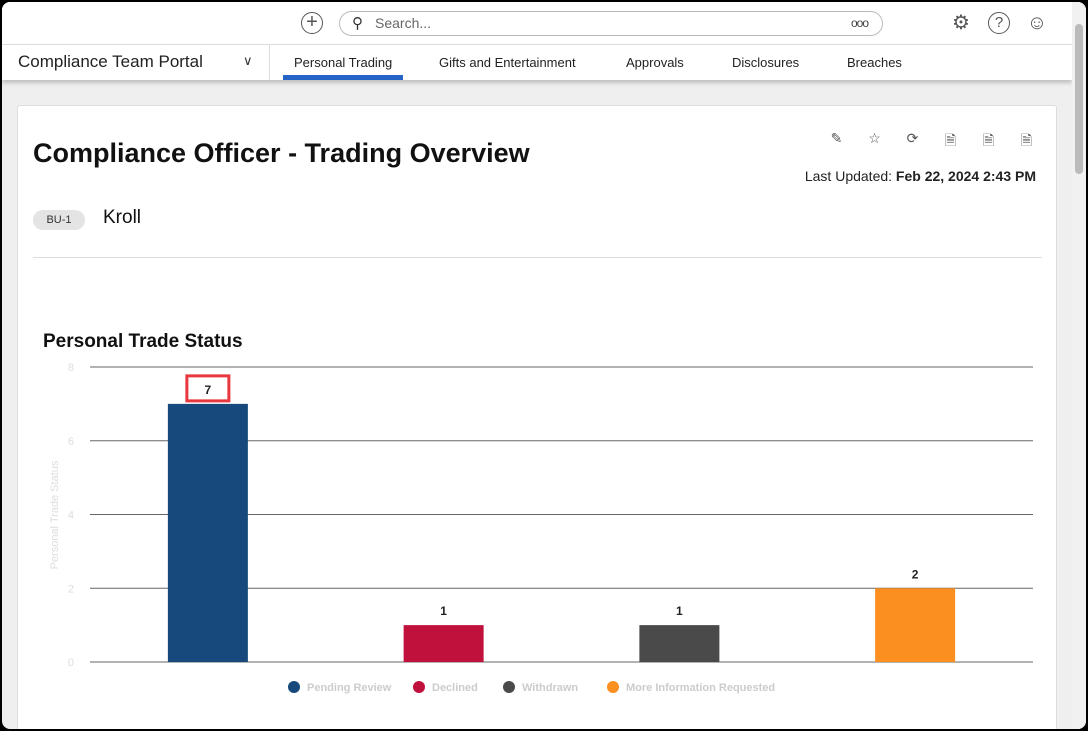 This screenshot has width=1088, height=731. Describe the element at coordinates (874, 138) in the screenshot. I see `star-icon: ☆` at that location.